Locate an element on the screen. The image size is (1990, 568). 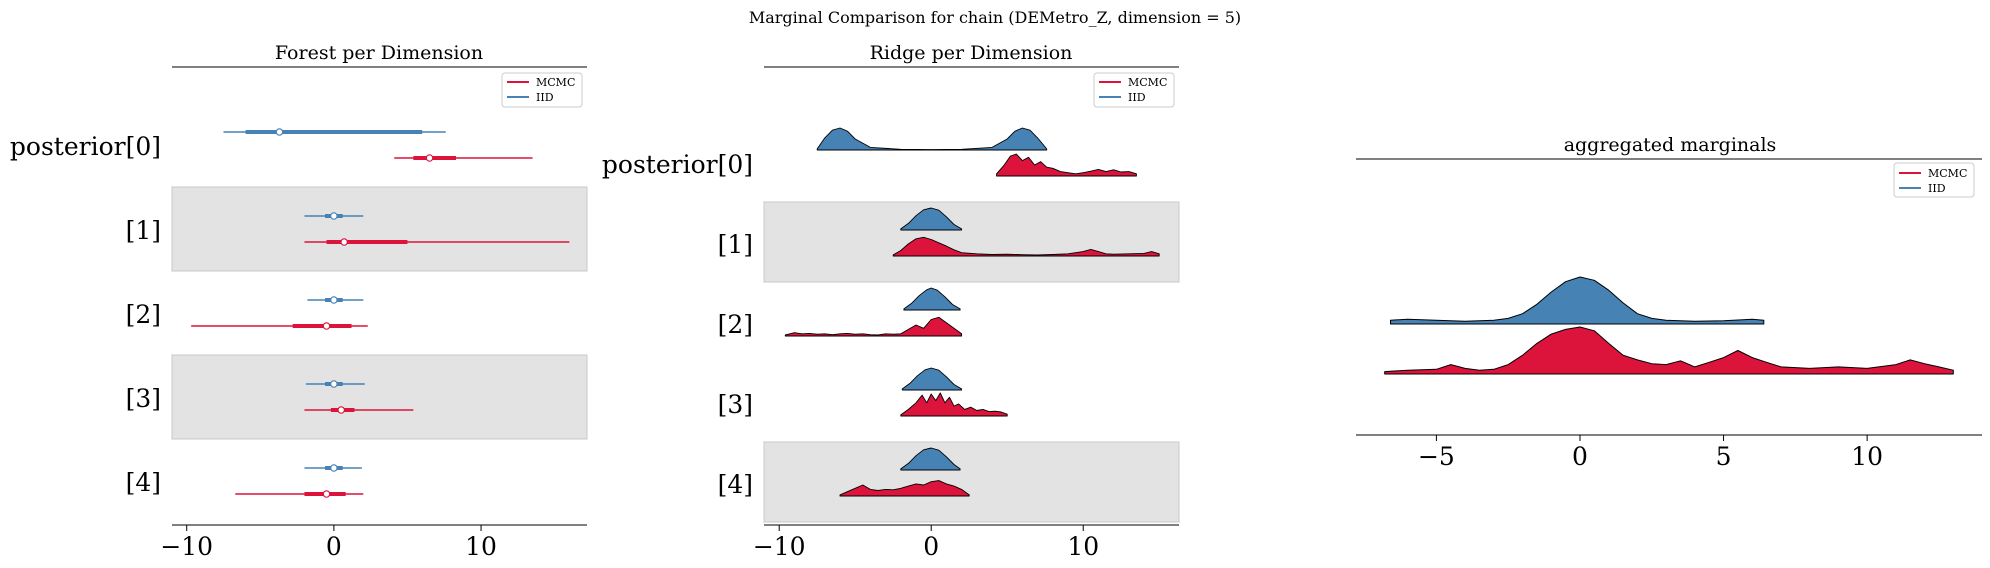
forest-row-label-3: [3] is located at coordinates (143, 398).